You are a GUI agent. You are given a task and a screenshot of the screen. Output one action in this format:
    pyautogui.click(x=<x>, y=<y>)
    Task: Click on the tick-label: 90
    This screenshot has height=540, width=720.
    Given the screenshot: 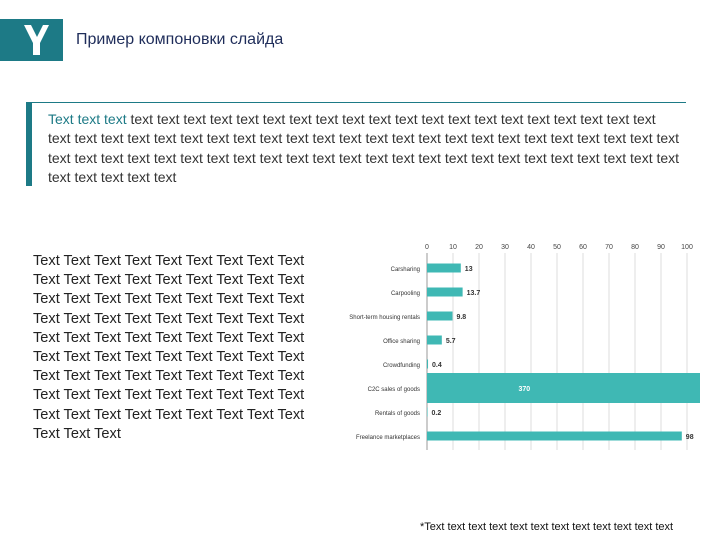 What is the action you would take?
    pyautogui.click(x=661, y=247)
    